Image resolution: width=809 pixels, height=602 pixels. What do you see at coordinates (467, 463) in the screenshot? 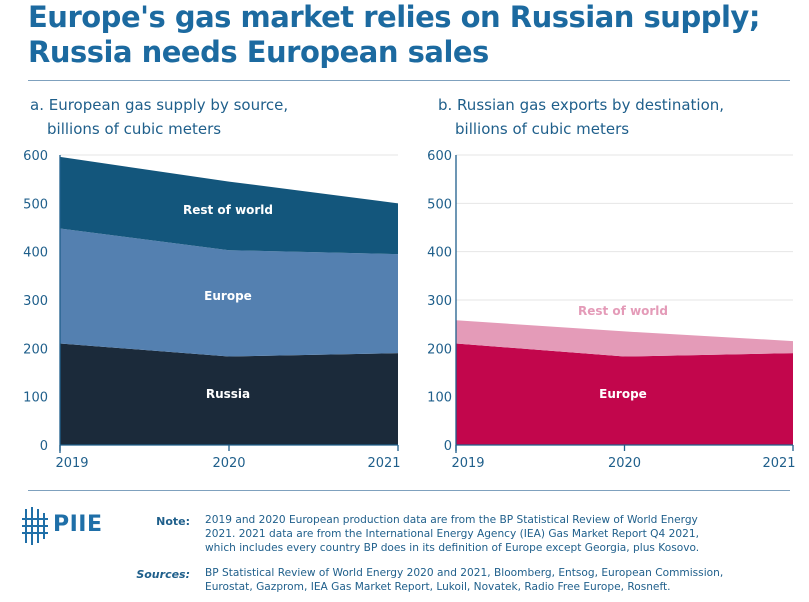
I see `right-xtick-label: 2019` at bounding box center [467, 463].